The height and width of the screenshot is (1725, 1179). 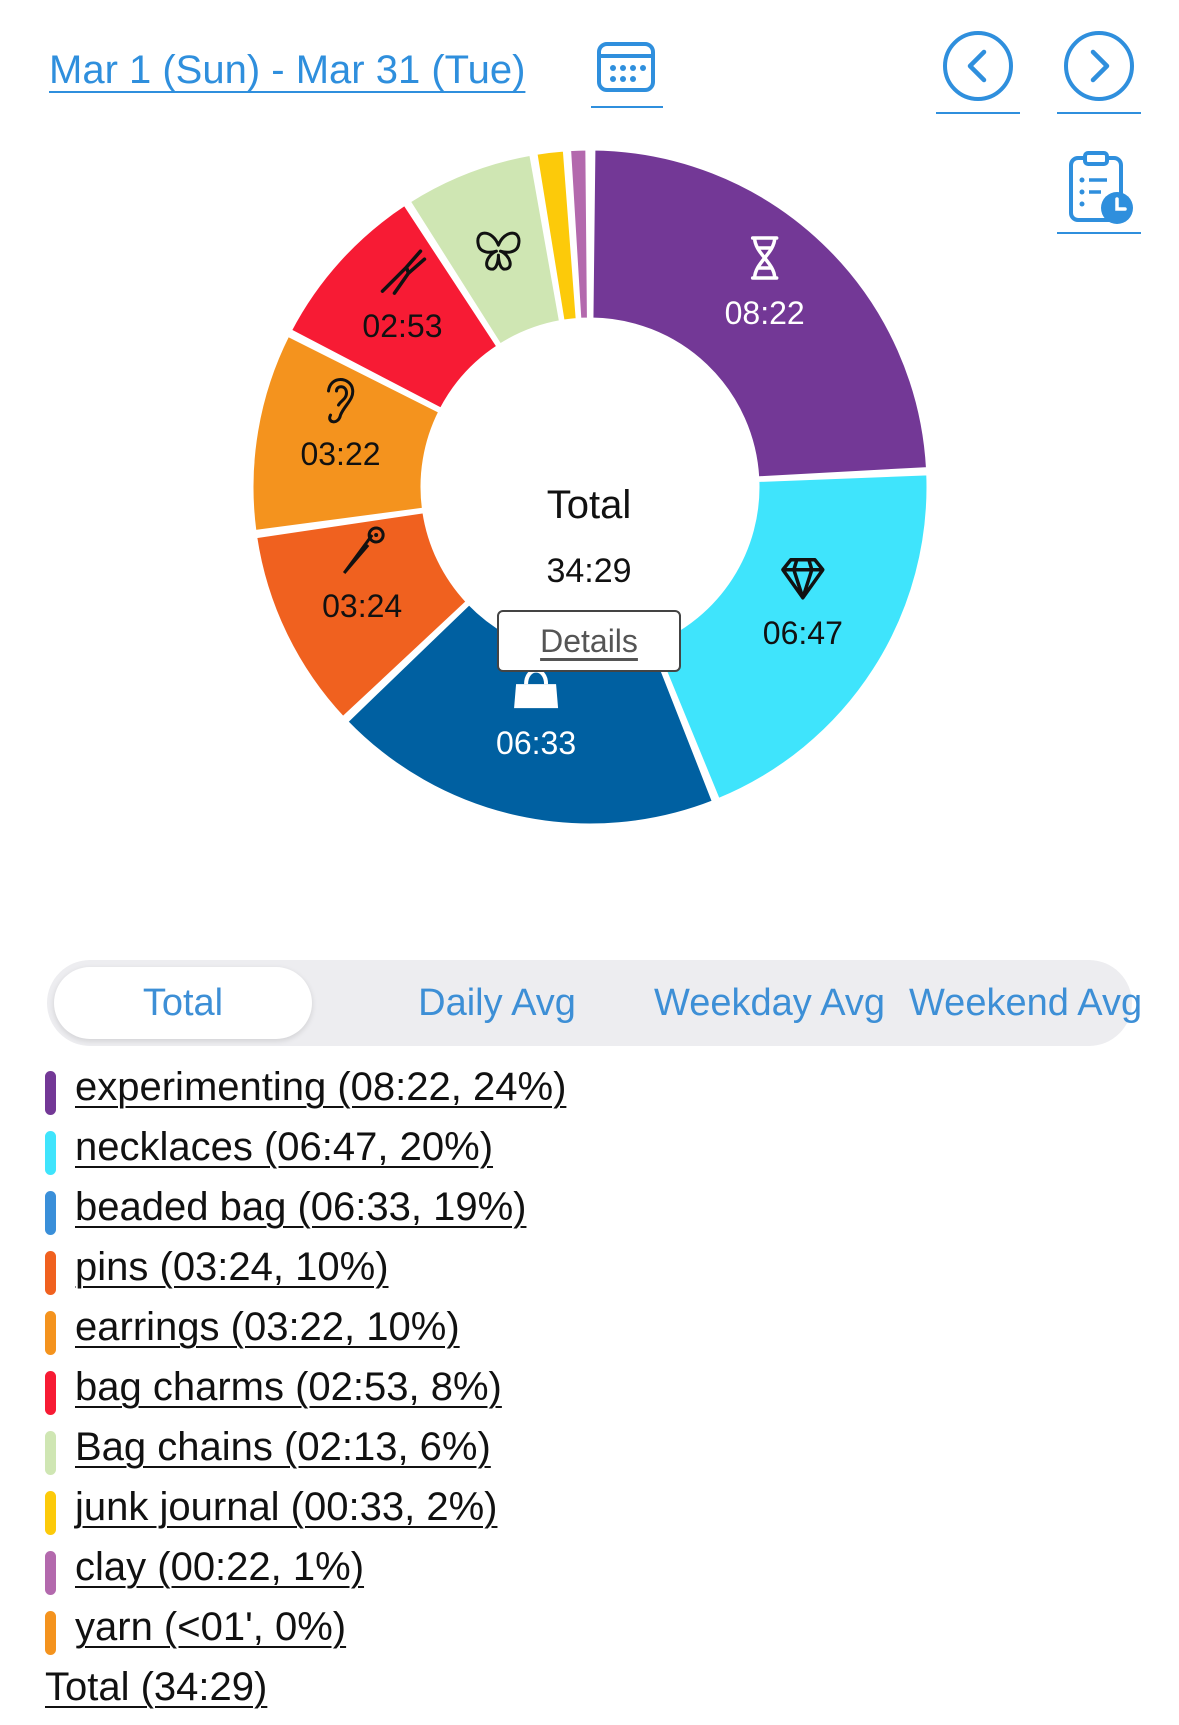 What do you see at coordinates (765, 313) in the screenshot?
I see `slice-label: 08:22` at bounding box center [765, 313].